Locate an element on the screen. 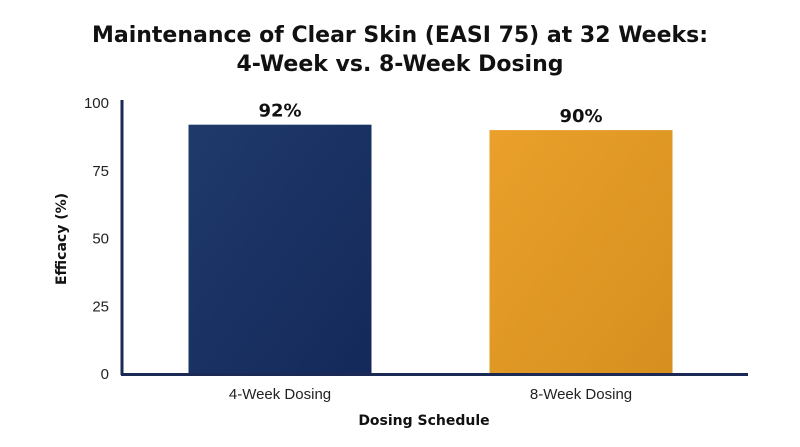  data-label: 92% is located at coordinates (279, 111).